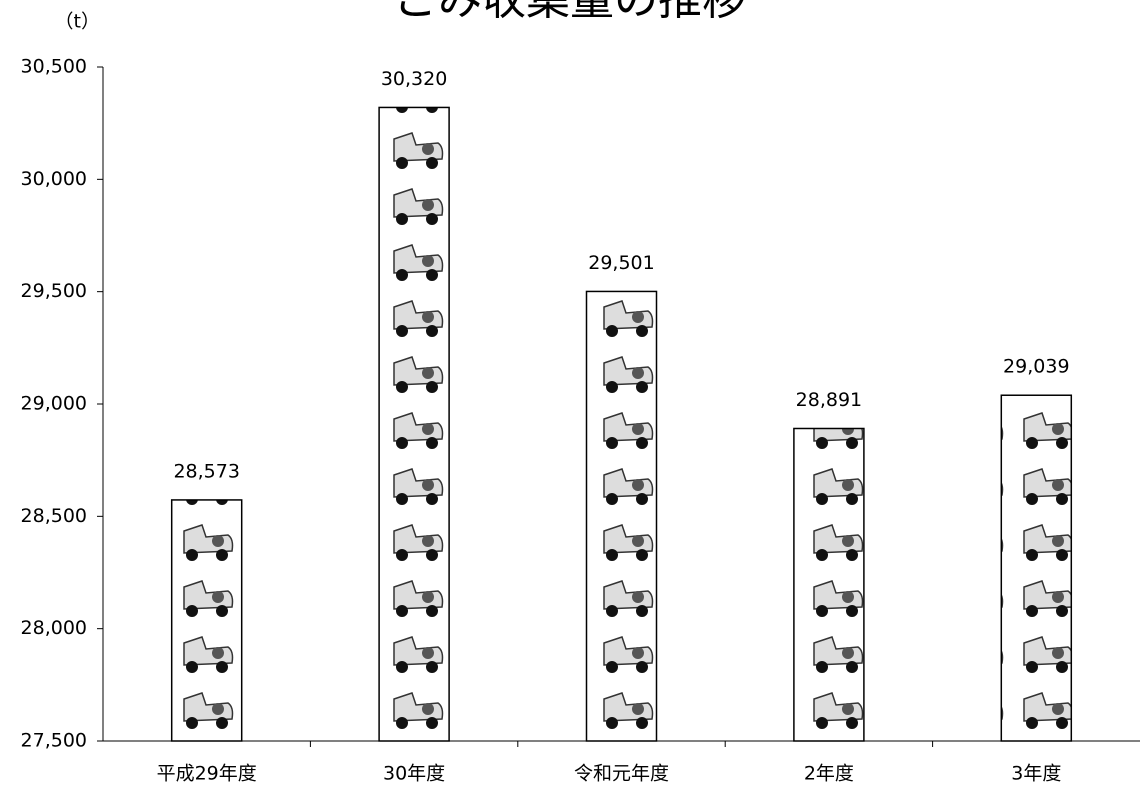  Describe the element at coordinates (829, 774) in the screenshot. I see `x-tick-label: 2年度` at that location.